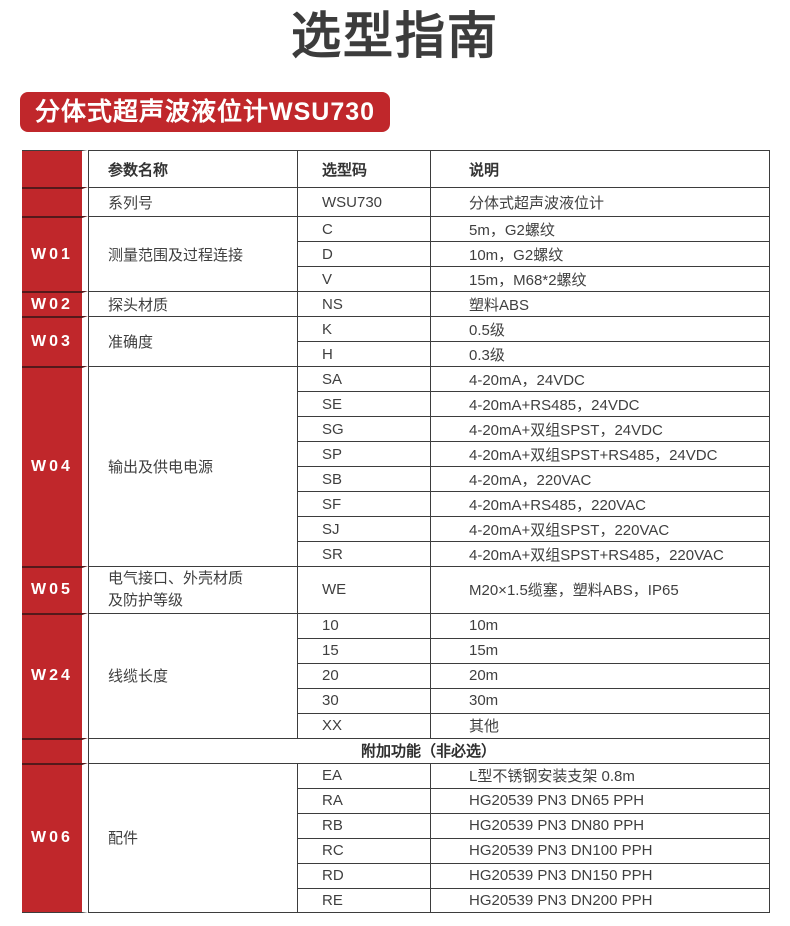 The image size is (790, 926). Describe the element at coordinates (363, 503) in the screenshot. I see `option-code-cell: SF` at that location.